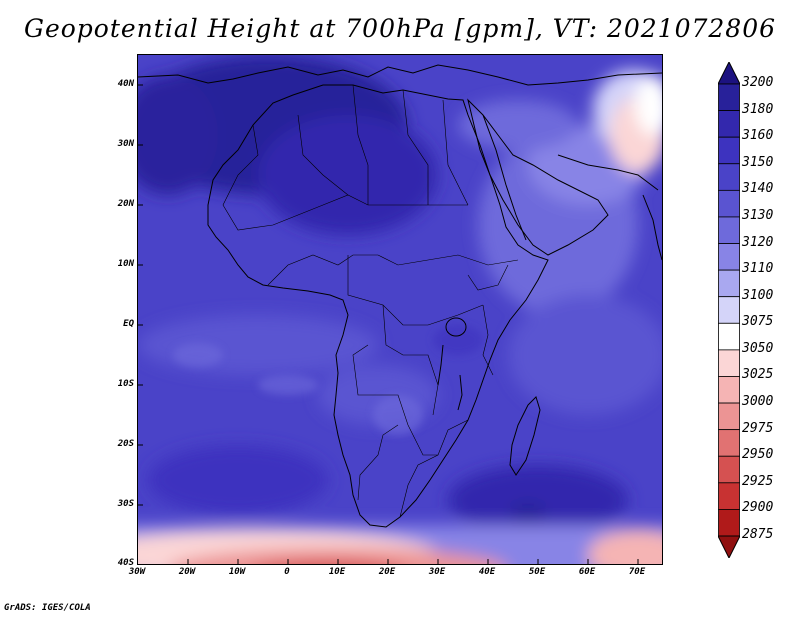 The image size is (800, 618). Describe the element at coordinates (758, 109) in the screenshot. I see `colorbar-label: 3180` at that location.